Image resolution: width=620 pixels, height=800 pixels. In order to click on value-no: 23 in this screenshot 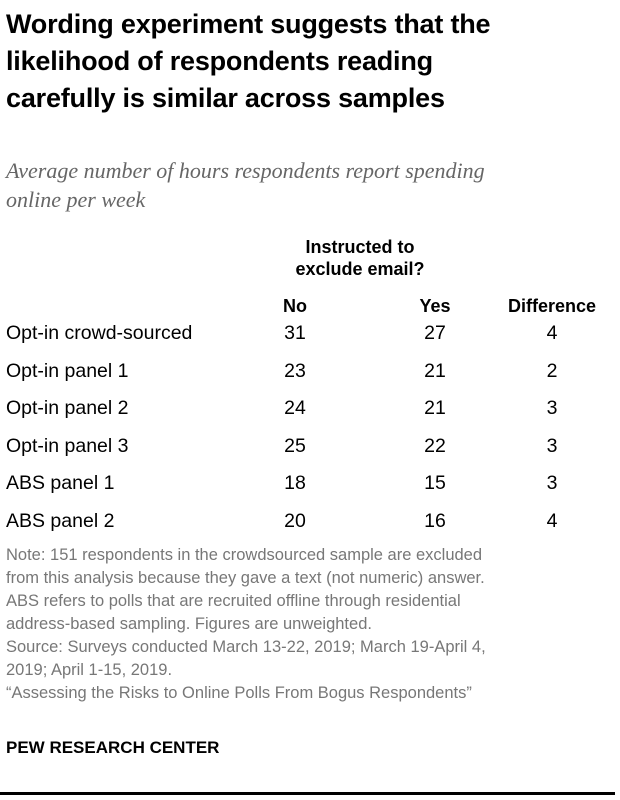, I will do `click(295, 370)`.